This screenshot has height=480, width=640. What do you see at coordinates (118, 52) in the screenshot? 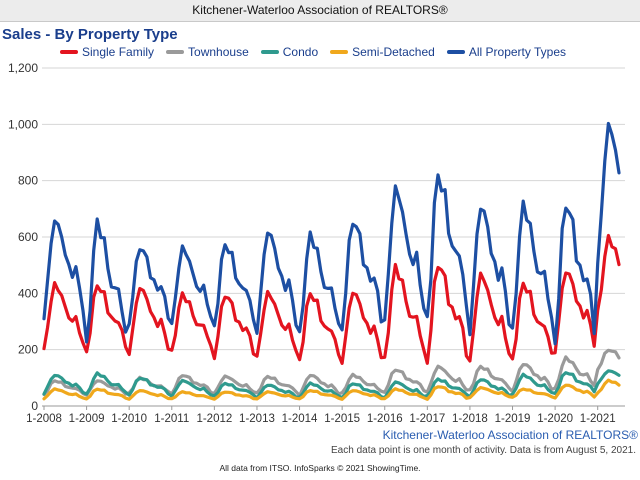
I see `legend-label: Single Family` at bounding box center [118, 52].